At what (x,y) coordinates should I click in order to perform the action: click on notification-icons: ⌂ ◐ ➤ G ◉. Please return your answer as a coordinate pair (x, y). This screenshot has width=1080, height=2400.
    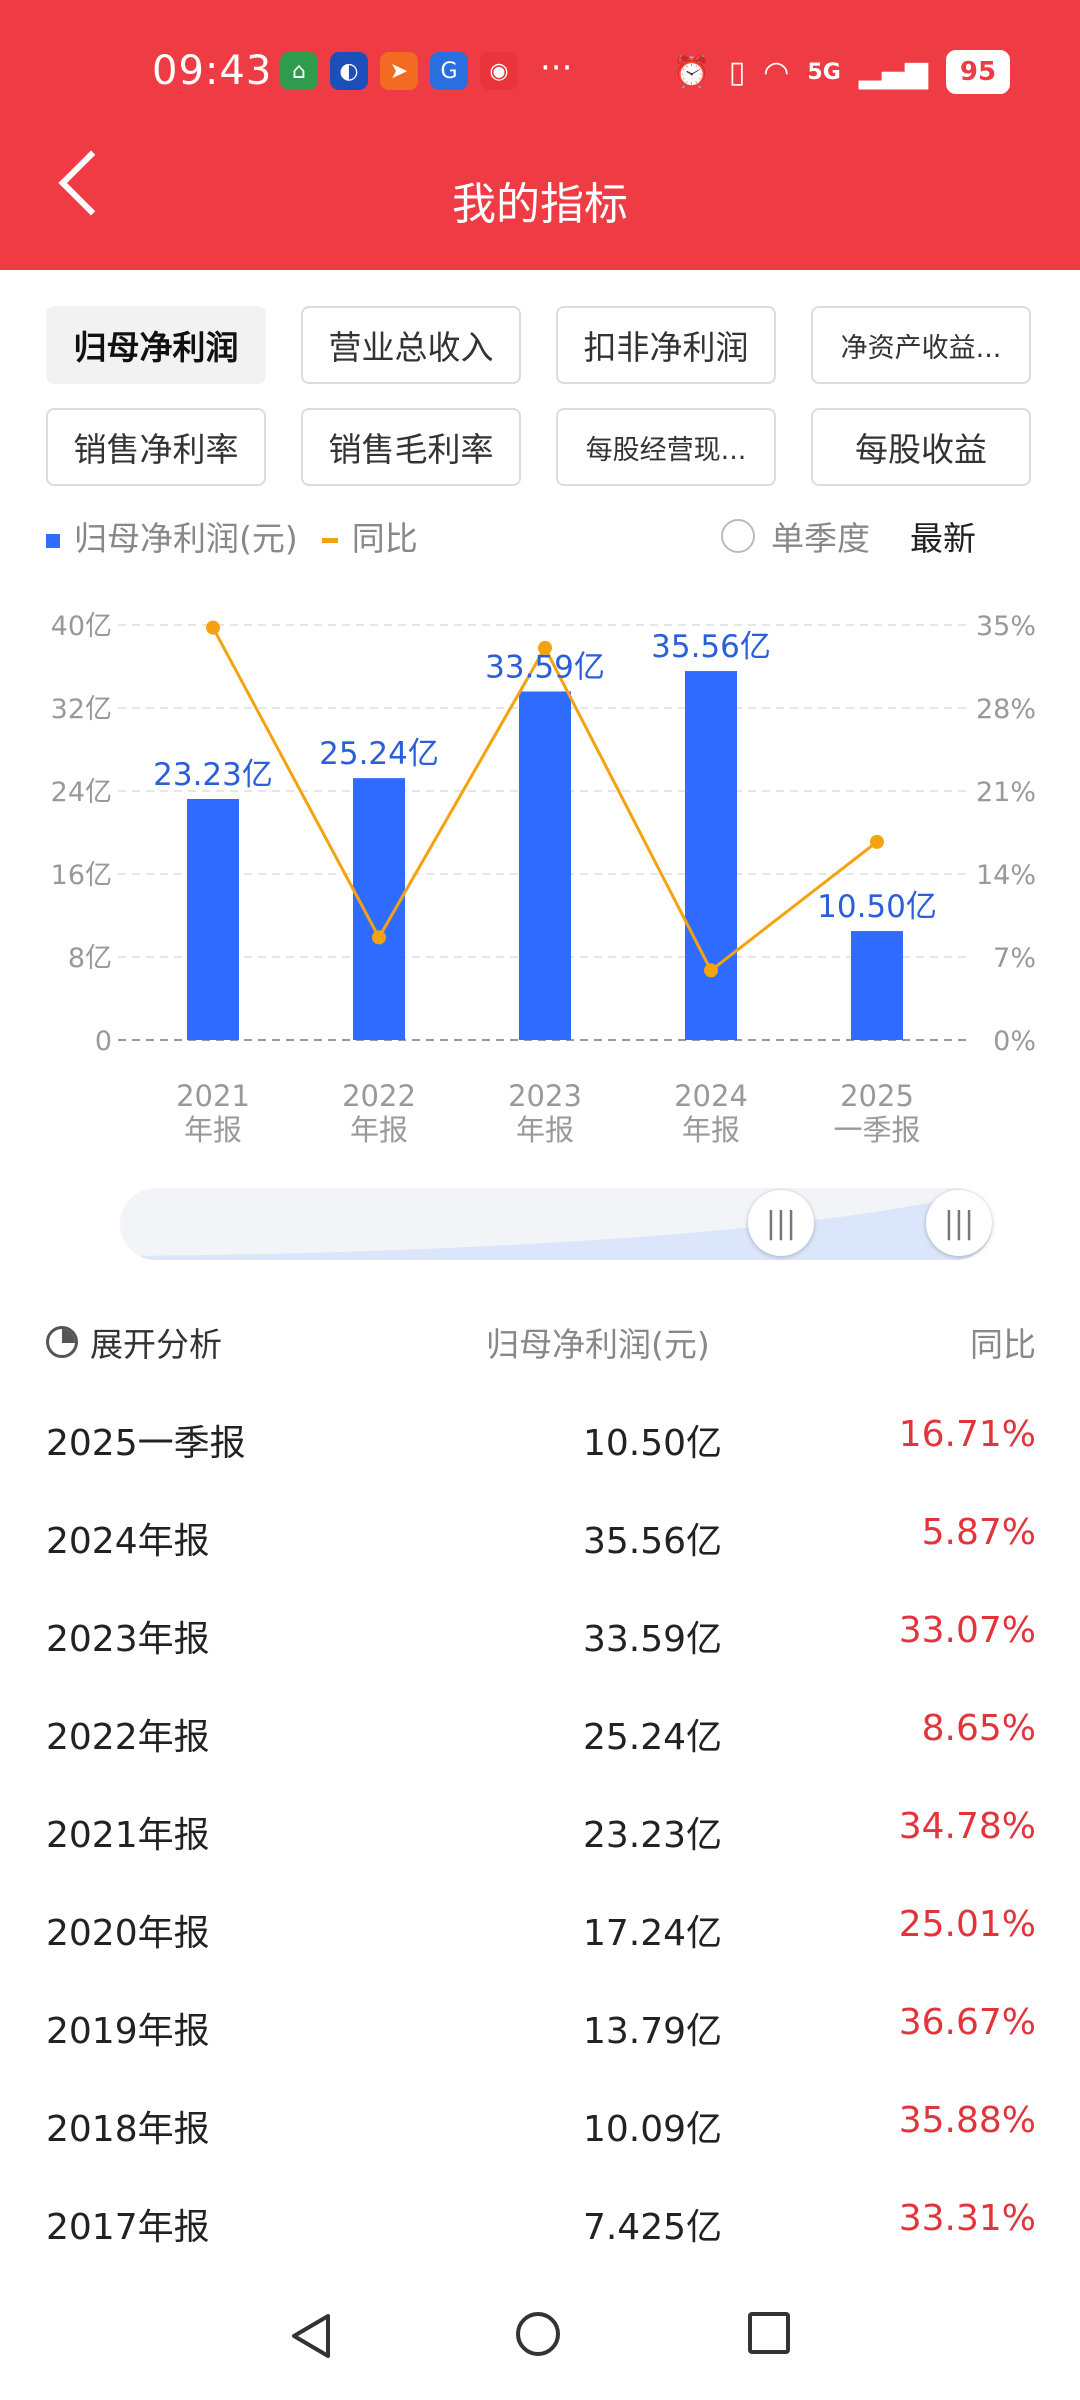
    Looking at the image, I should click on (399, 71).